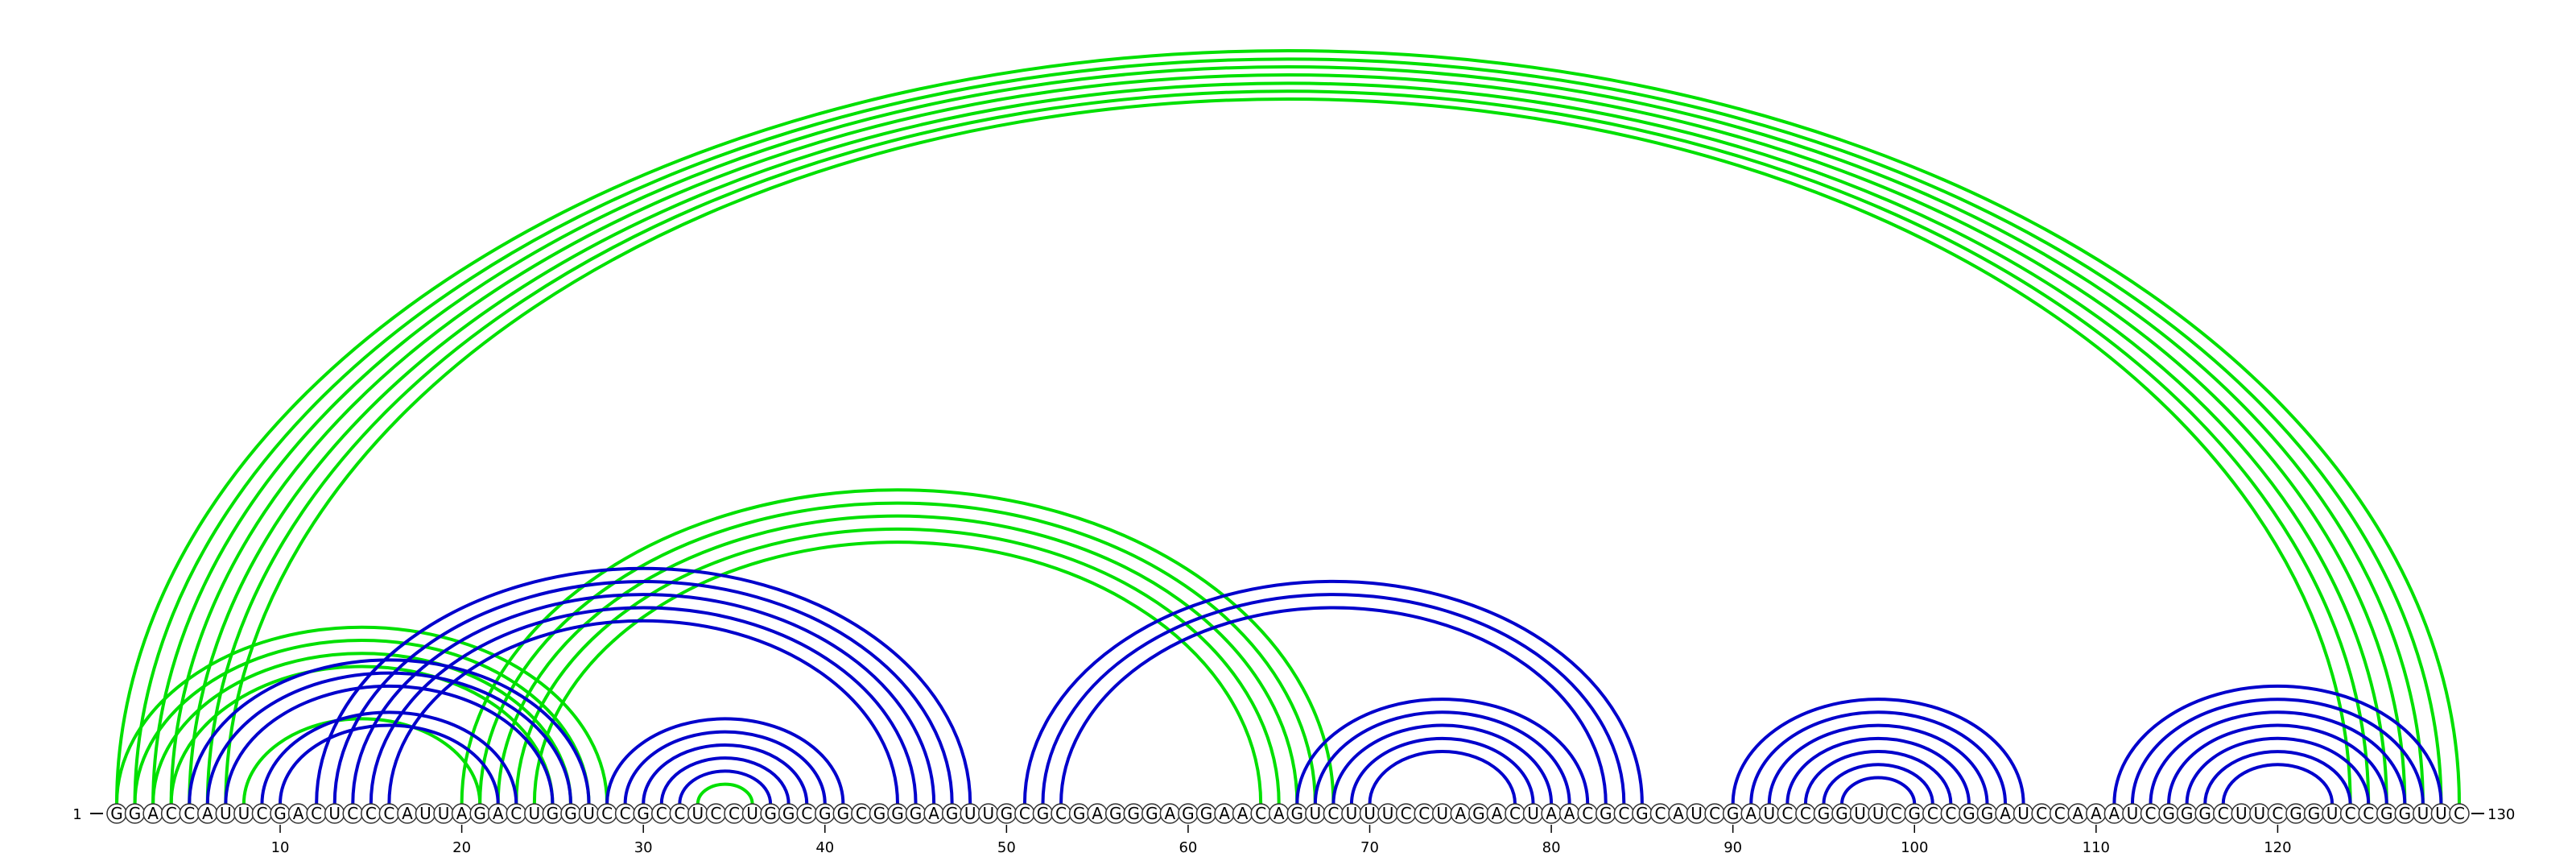 Image resolution: width=2576 pixels, height=857 pixels. Describe the element at coordinates (2277, 847) in the screenshot. I see `tick-label: 120` at that location.